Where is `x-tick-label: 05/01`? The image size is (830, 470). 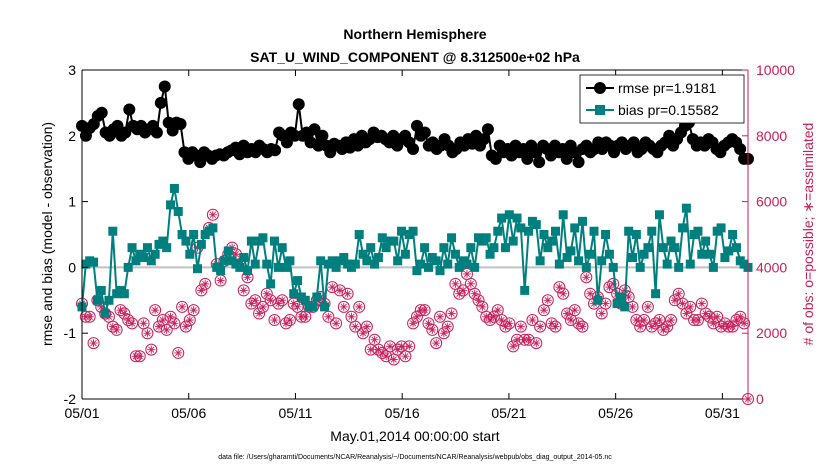
x-tick-label: 05/01 is located at coordinates (81, 413).